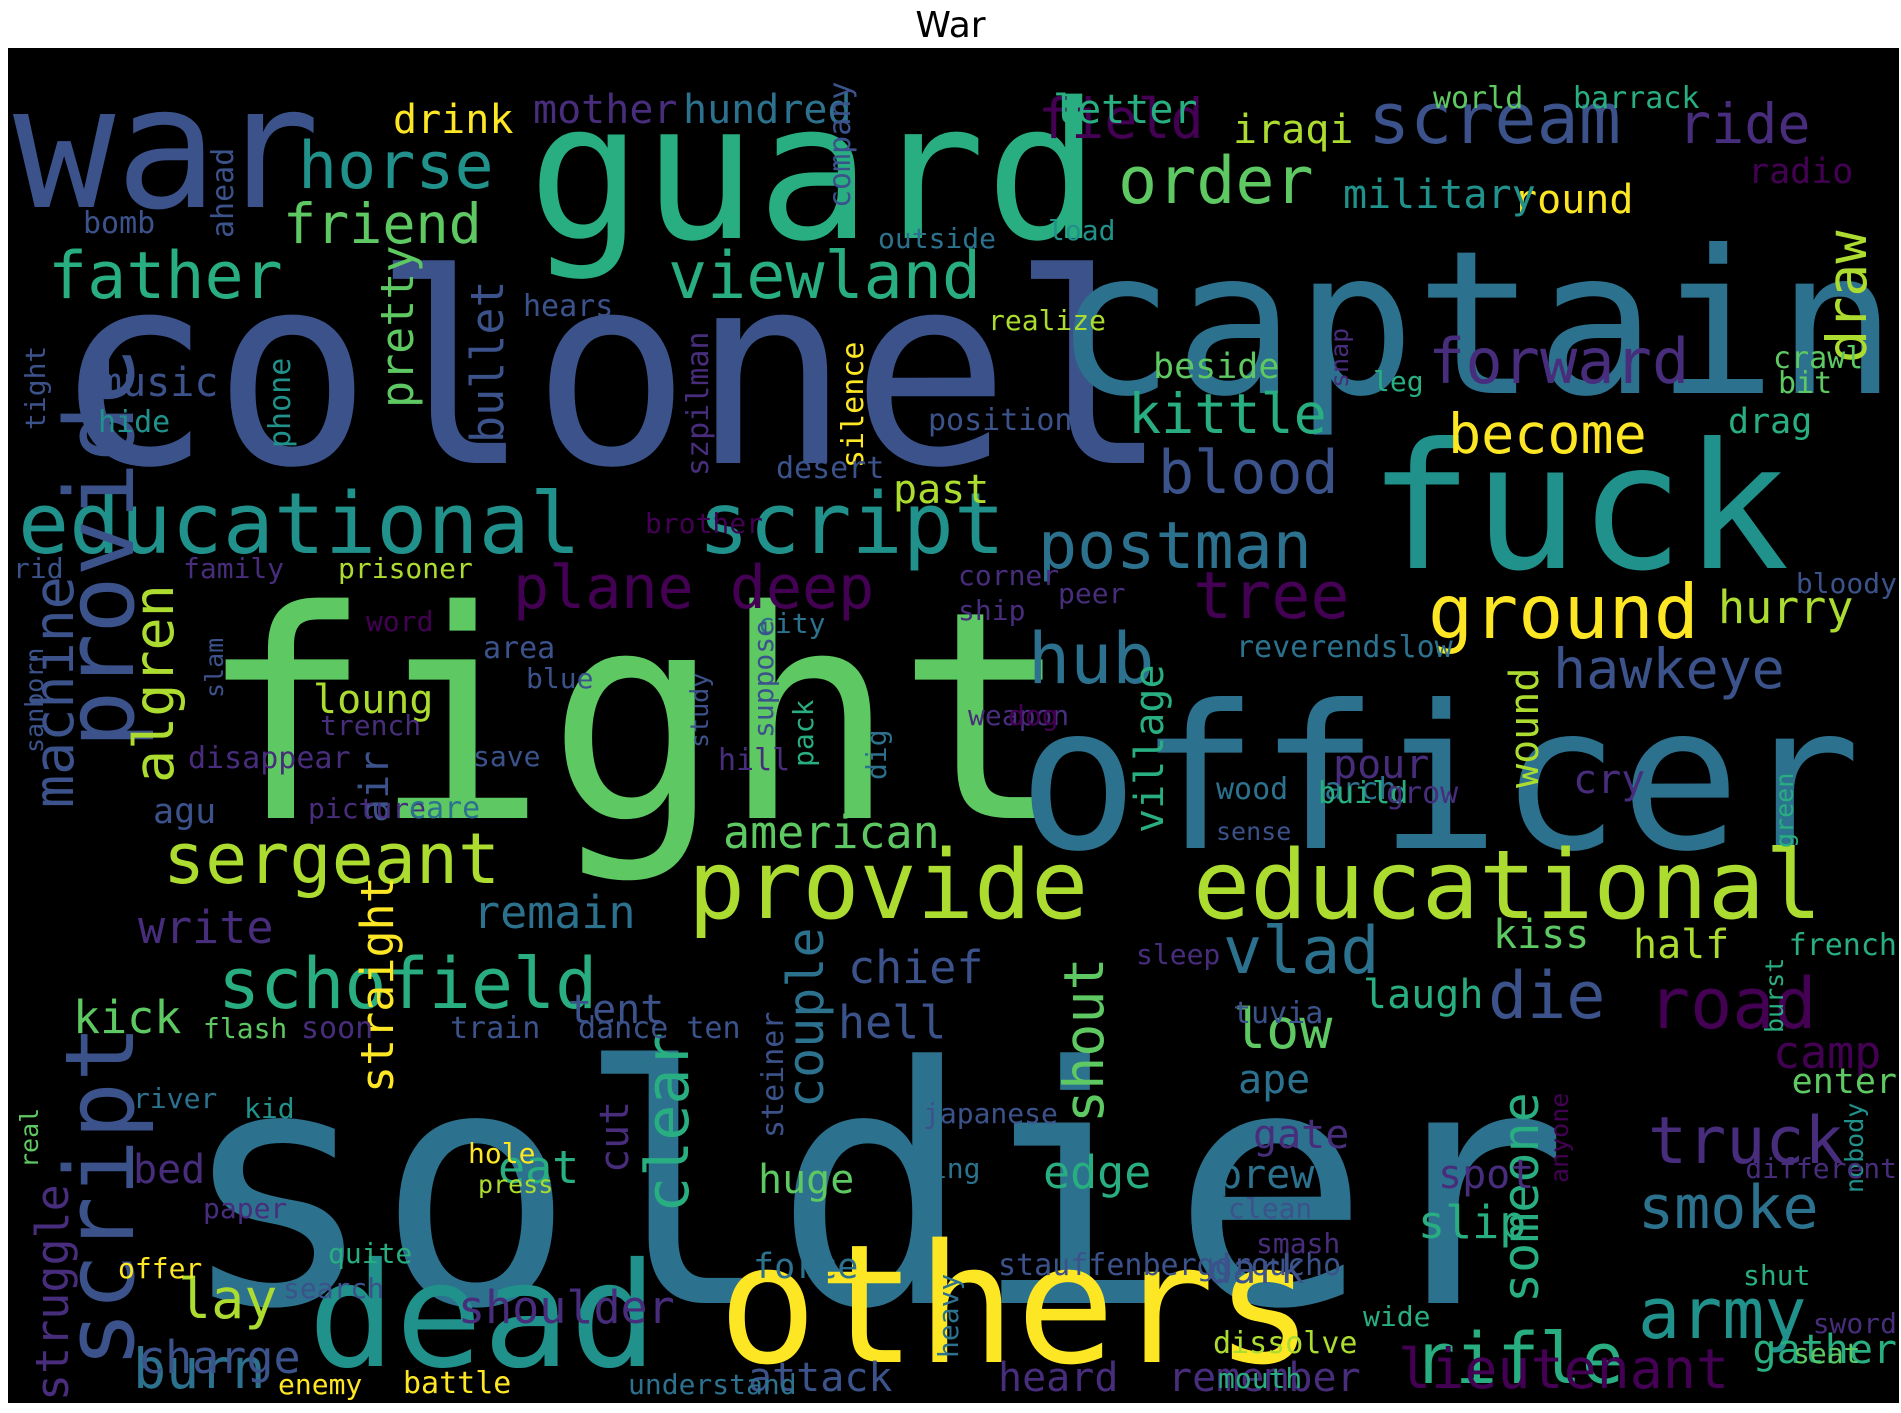 This screenshot has height=1413, width=1901. What do you see at coordinates (1746, 1141) in the screenshot?
I see `word-truck: truck` at bounding box center [1746, 1141].